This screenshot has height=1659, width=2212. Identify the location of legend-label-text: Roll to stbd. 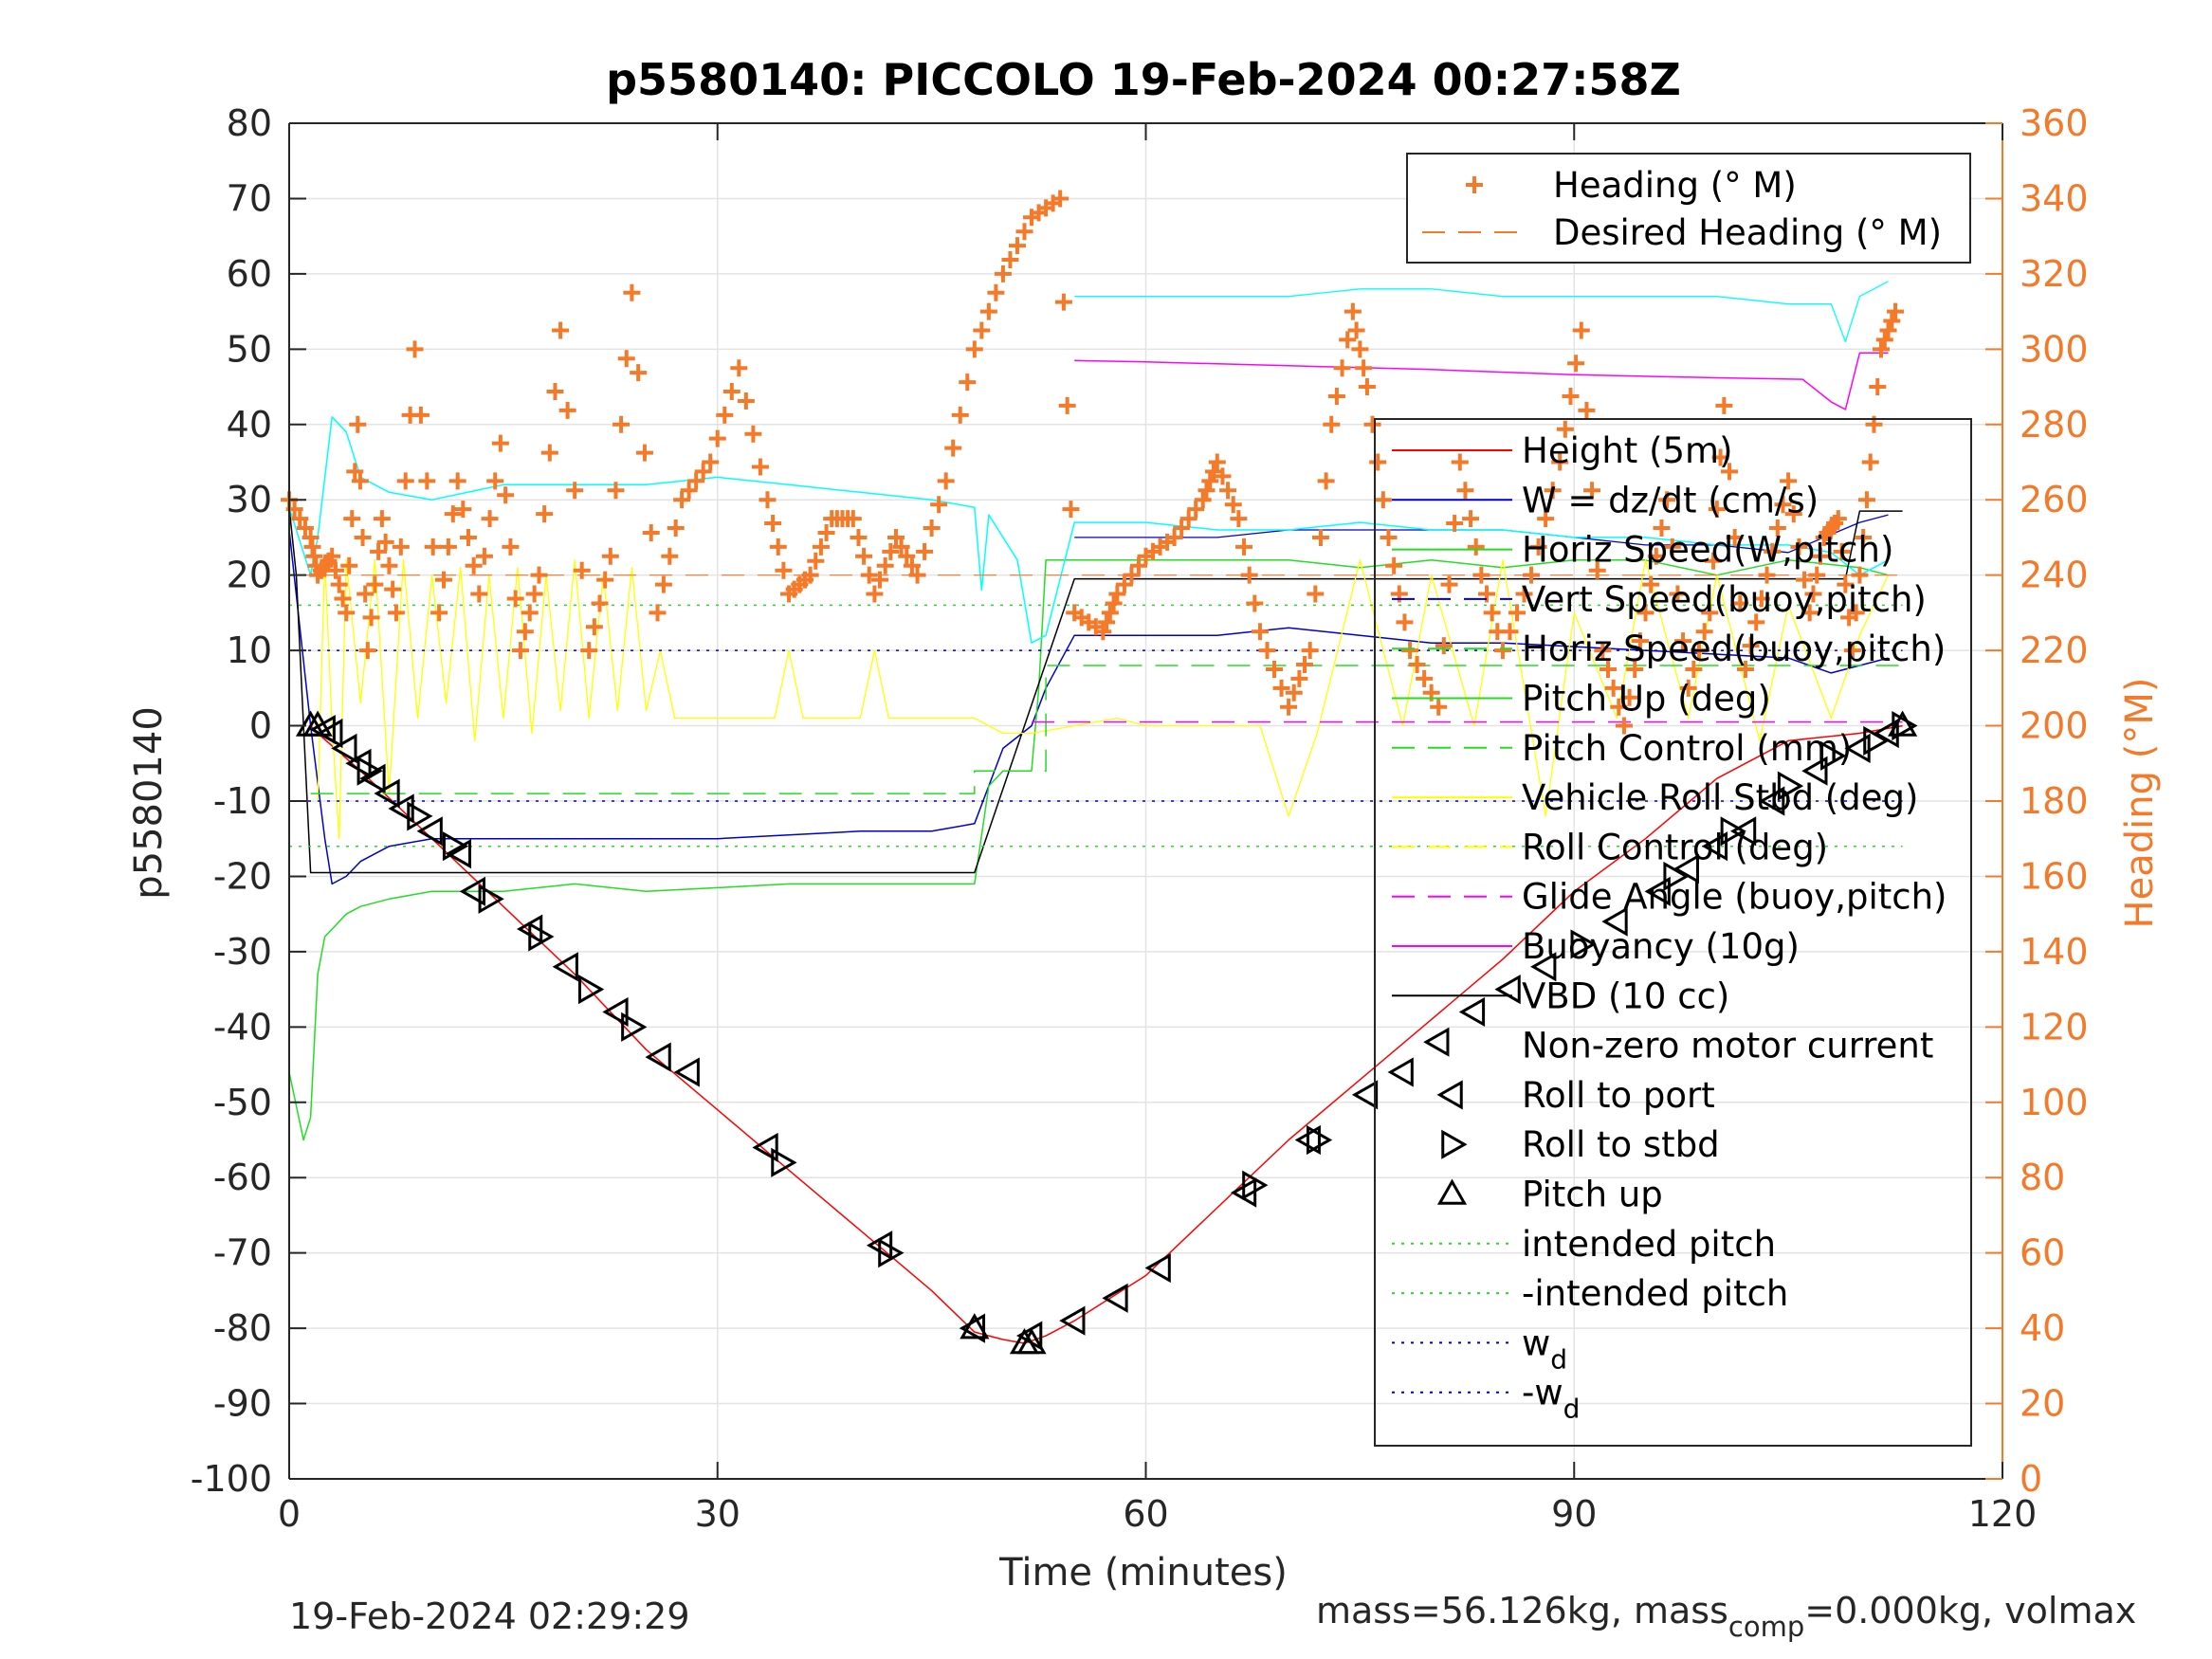
(1621, 1144).